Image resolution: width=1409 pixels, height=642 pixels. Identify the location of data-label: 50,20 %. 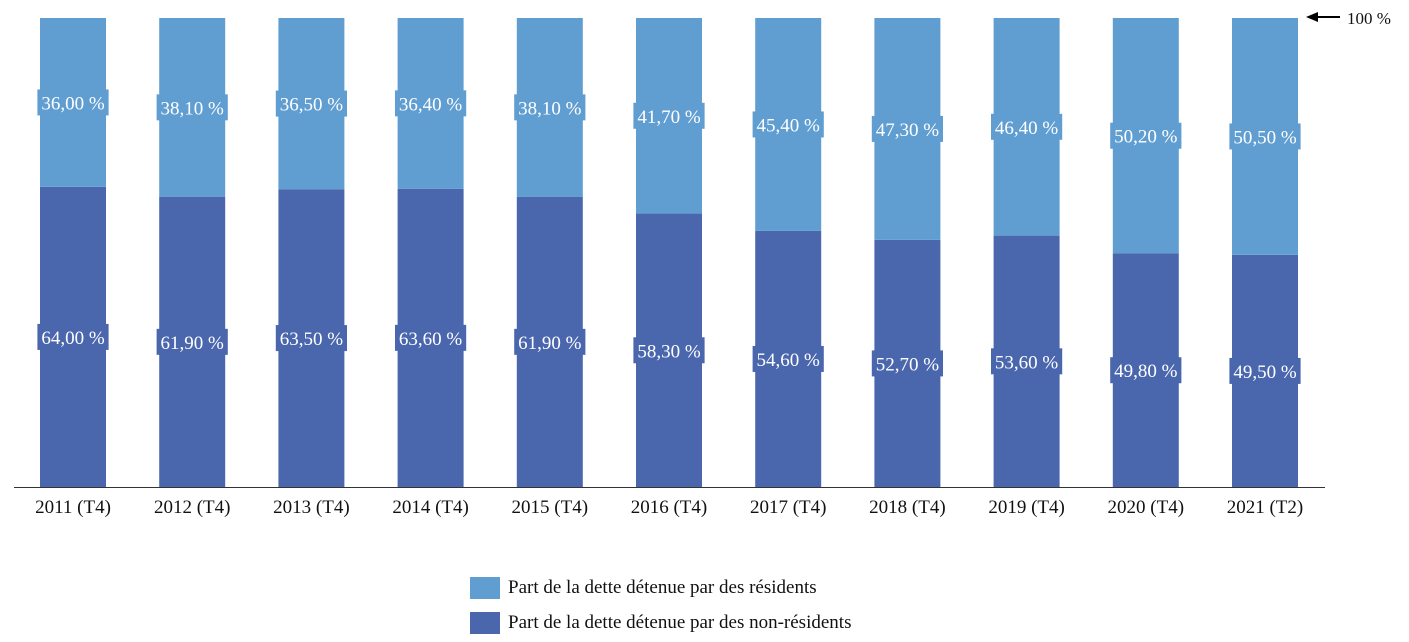
(1146, 137).